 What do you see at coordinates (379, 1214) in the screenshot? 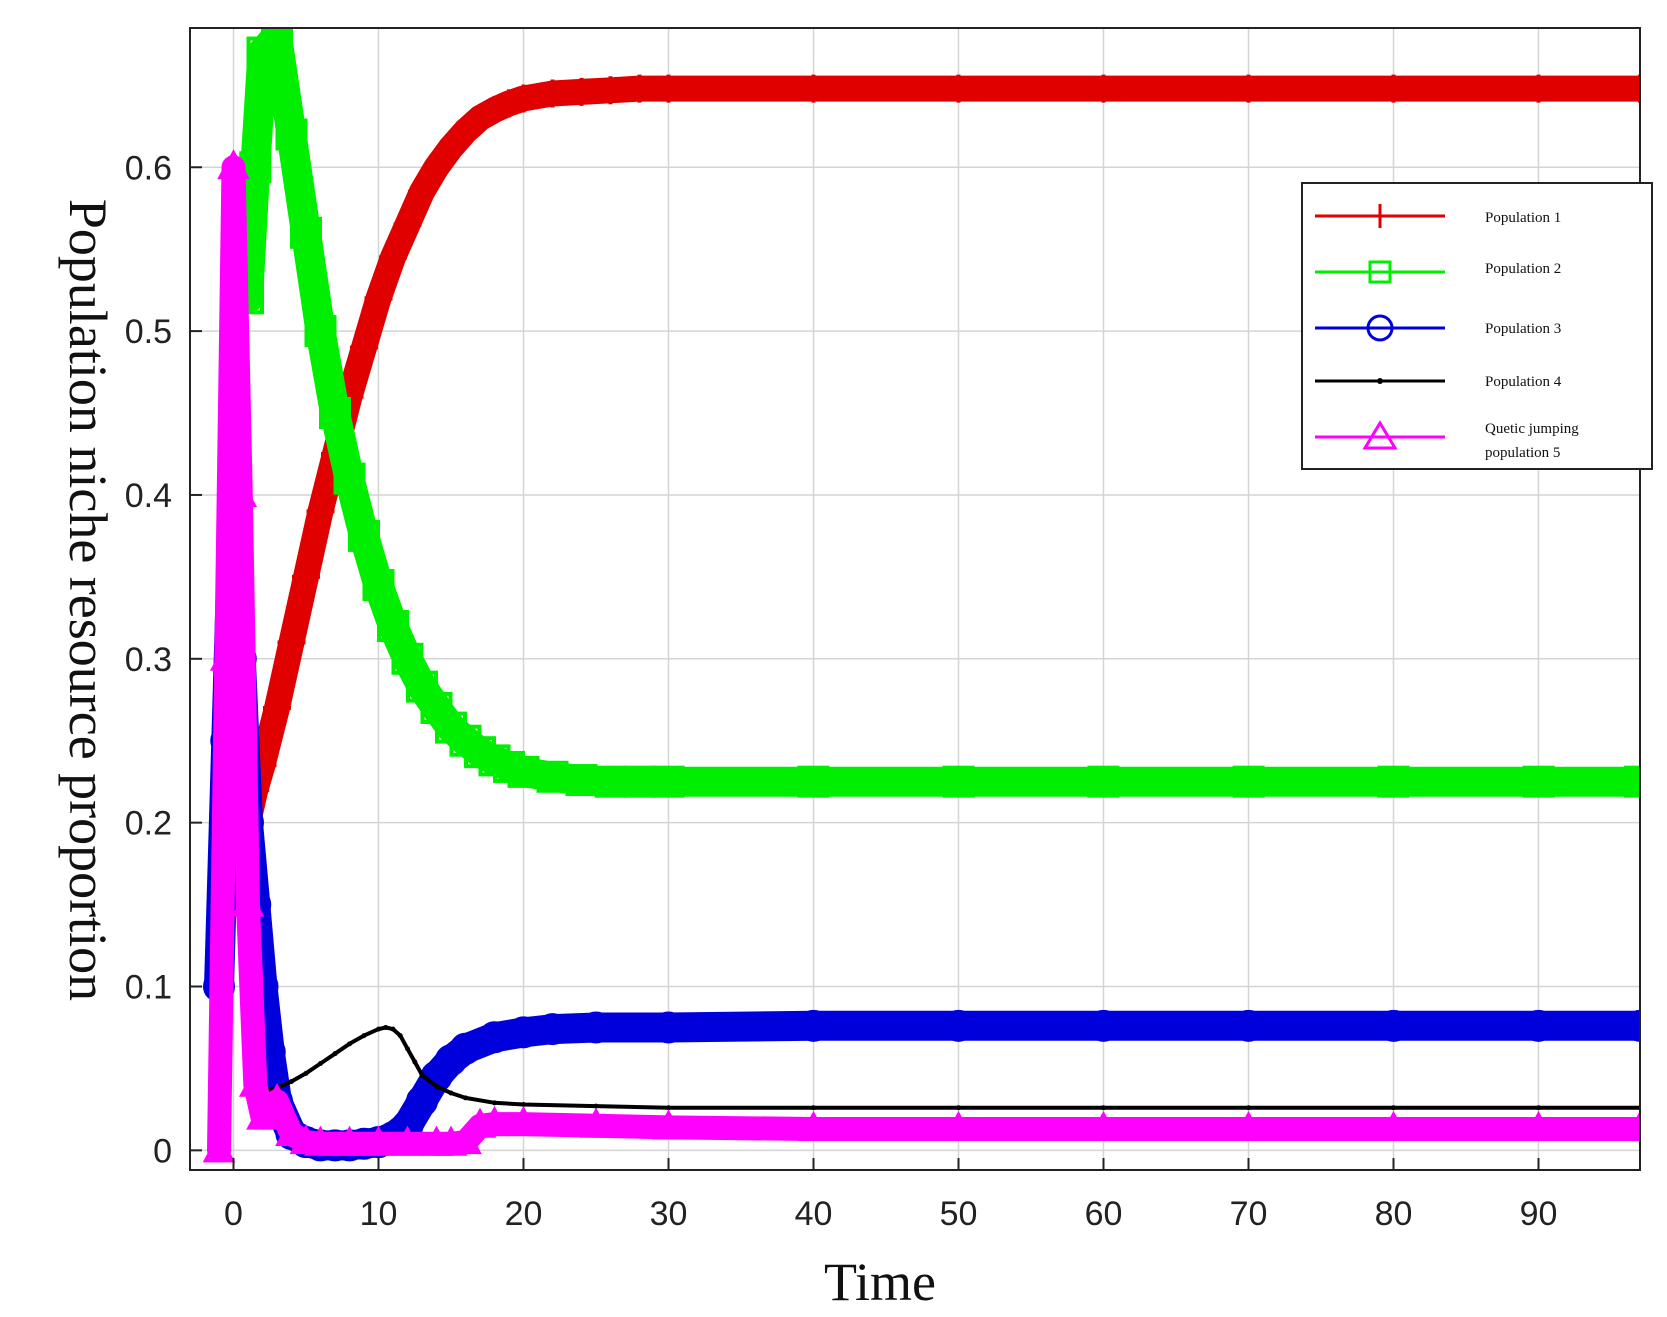
I see `x-tick-label: 10` at bounding box center [379, 1214].